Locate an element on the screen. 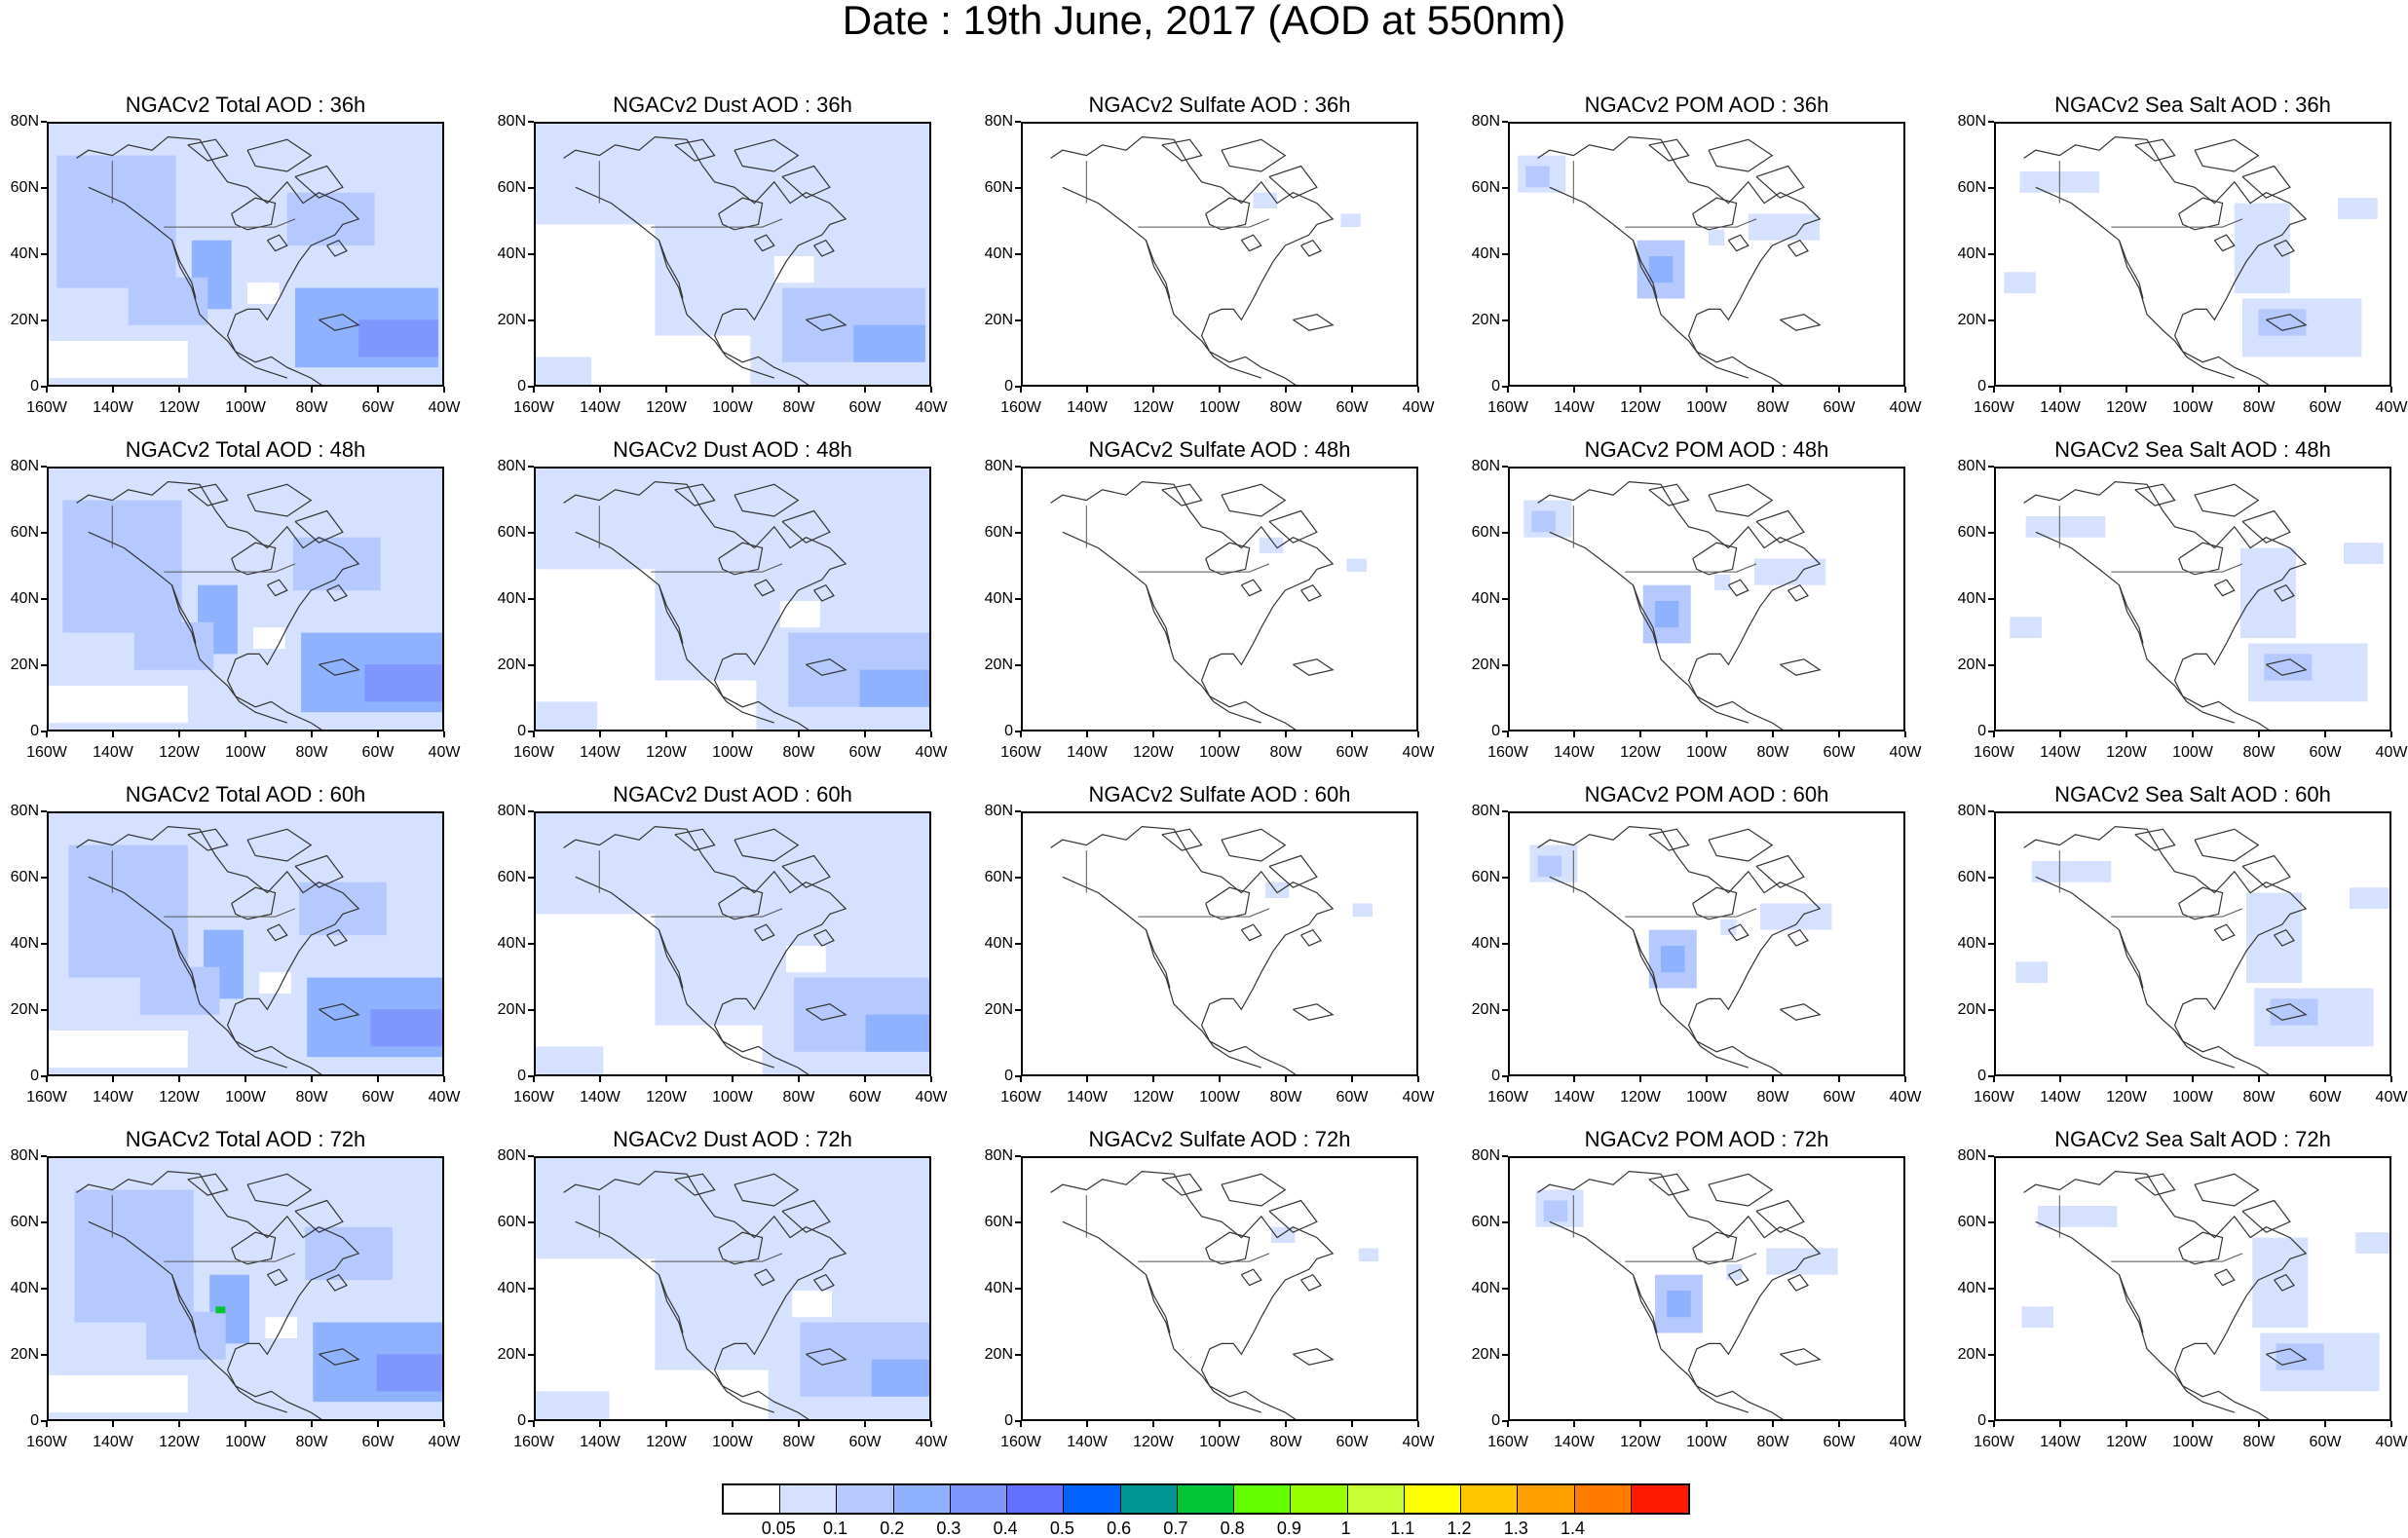 This screenshot has width=2408, height=1538. lat-tick-label: 0 is located at coordinates (1495, 1420).